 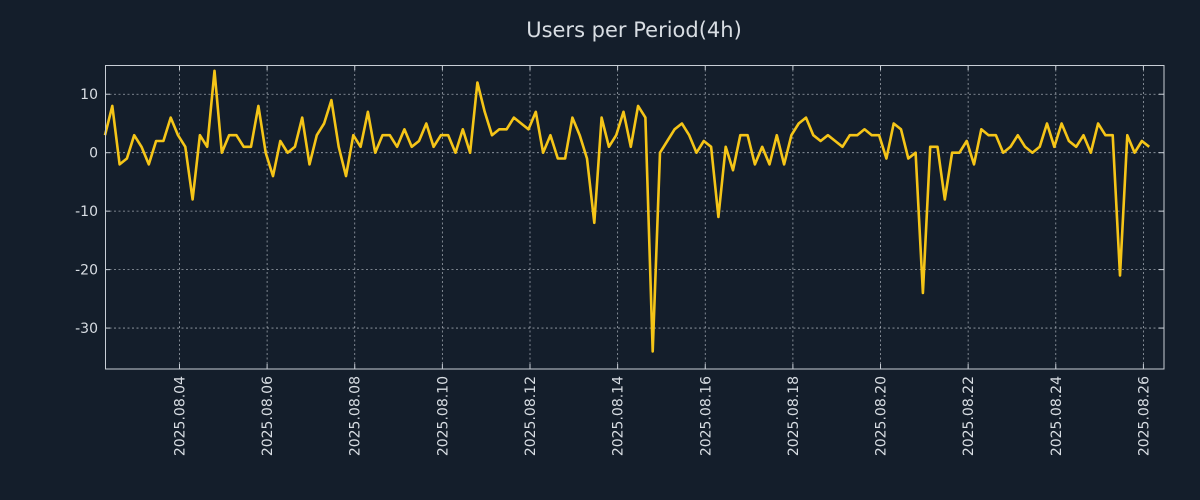 I want to click on y-tick-label: 0, so click(x=93, y=154).